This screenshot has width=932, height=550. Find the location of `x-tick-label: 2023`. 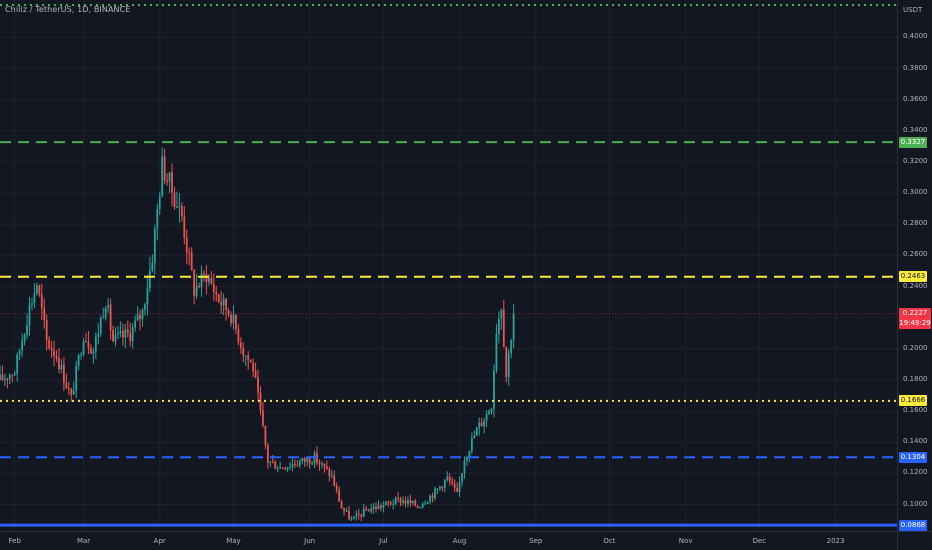

x-tick-label: 2023 is located at coordinates (835, 541).